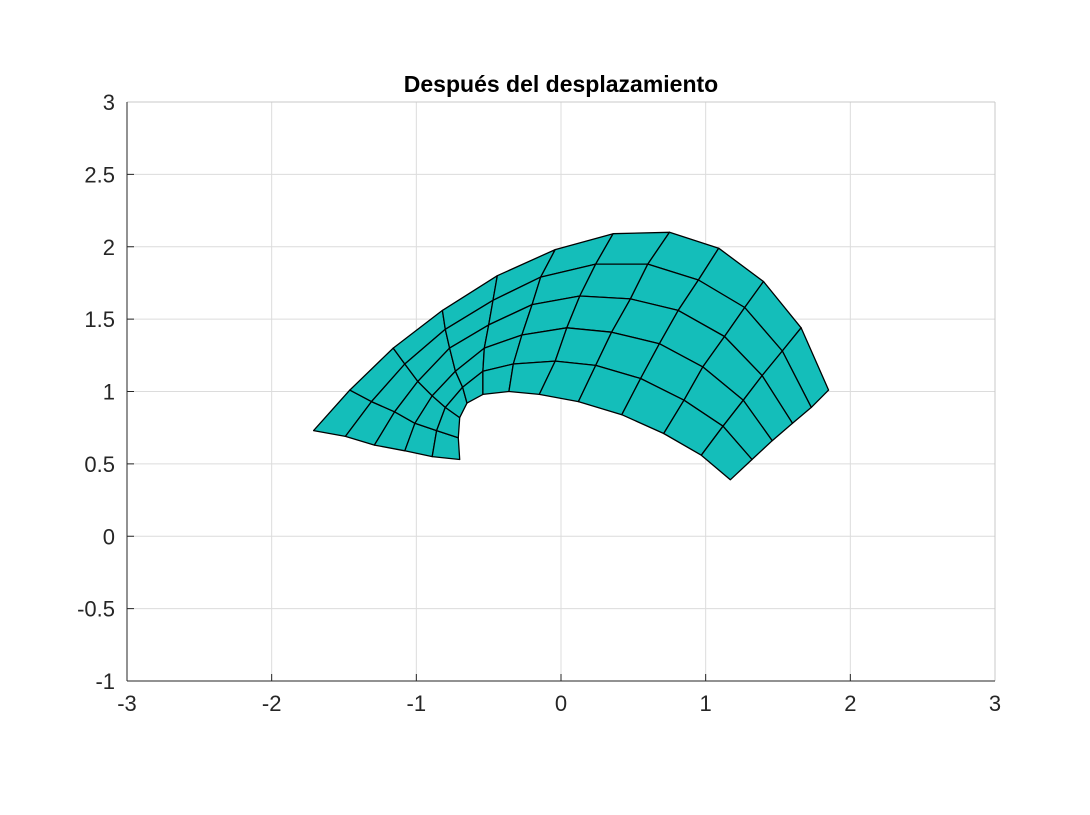 The height and width of the screenshot is (815, 1090). Describe the element at coordinates (109, 102) in the screenshot. I see `y-tick-label: 3` at that location.